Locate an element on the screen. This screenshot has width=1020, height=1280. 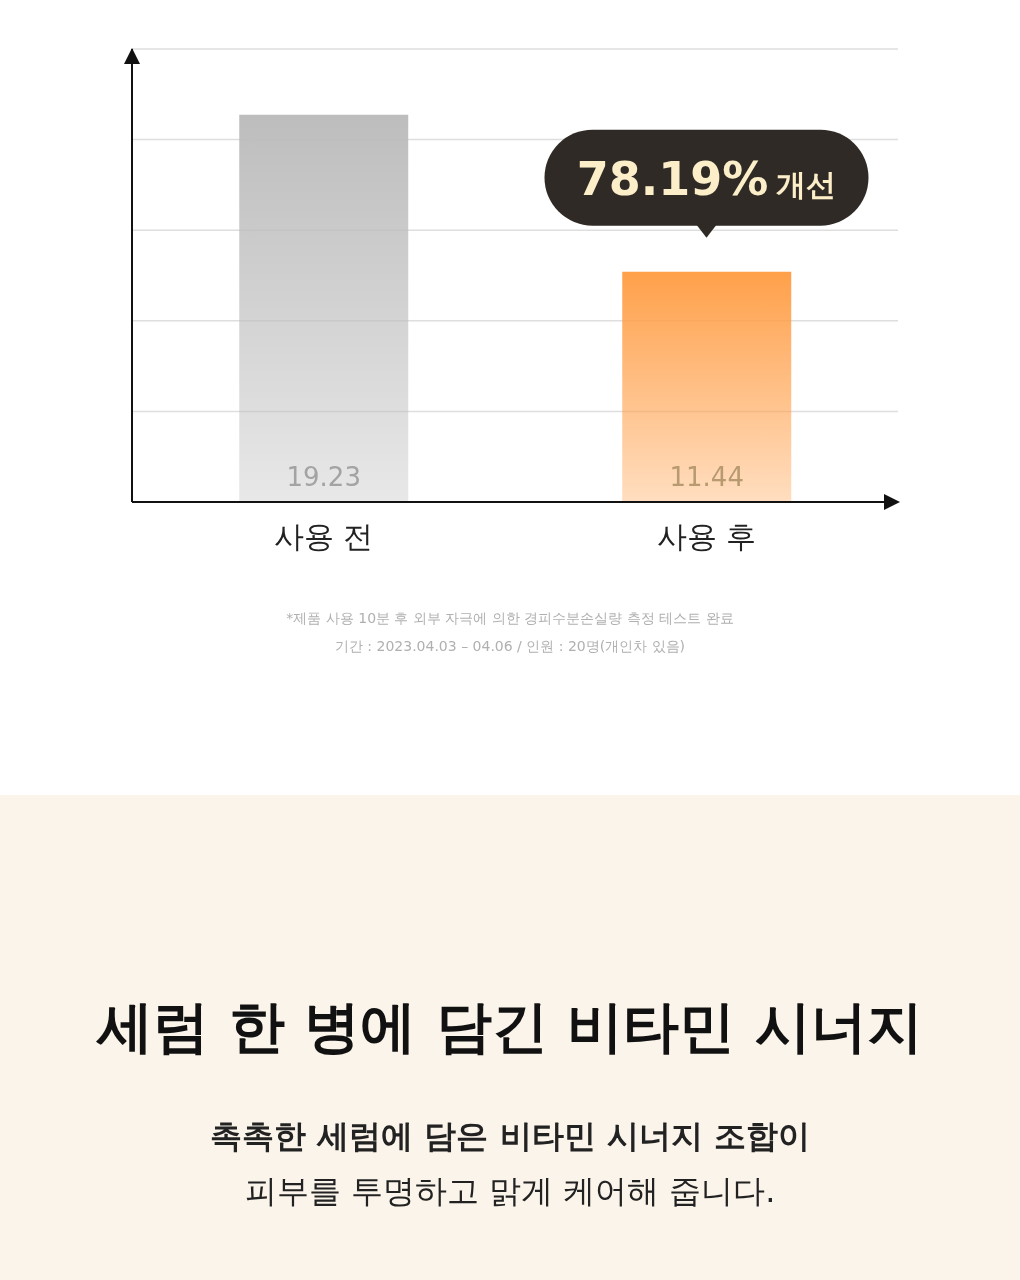
annotation: 78.19% 개선 is located at coordinates (706, 178).